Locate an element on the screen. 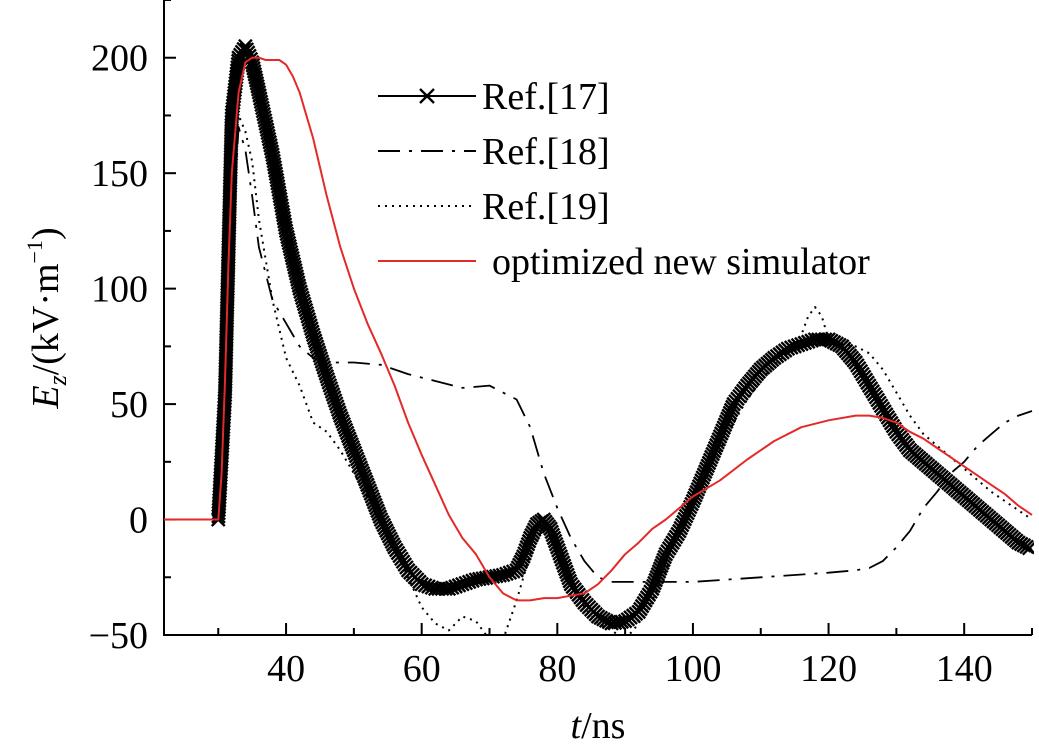 Image resolution: width=1039 pixels, height=749 pixels. y-tick-label: 0 is located at coordinates (138, 521).